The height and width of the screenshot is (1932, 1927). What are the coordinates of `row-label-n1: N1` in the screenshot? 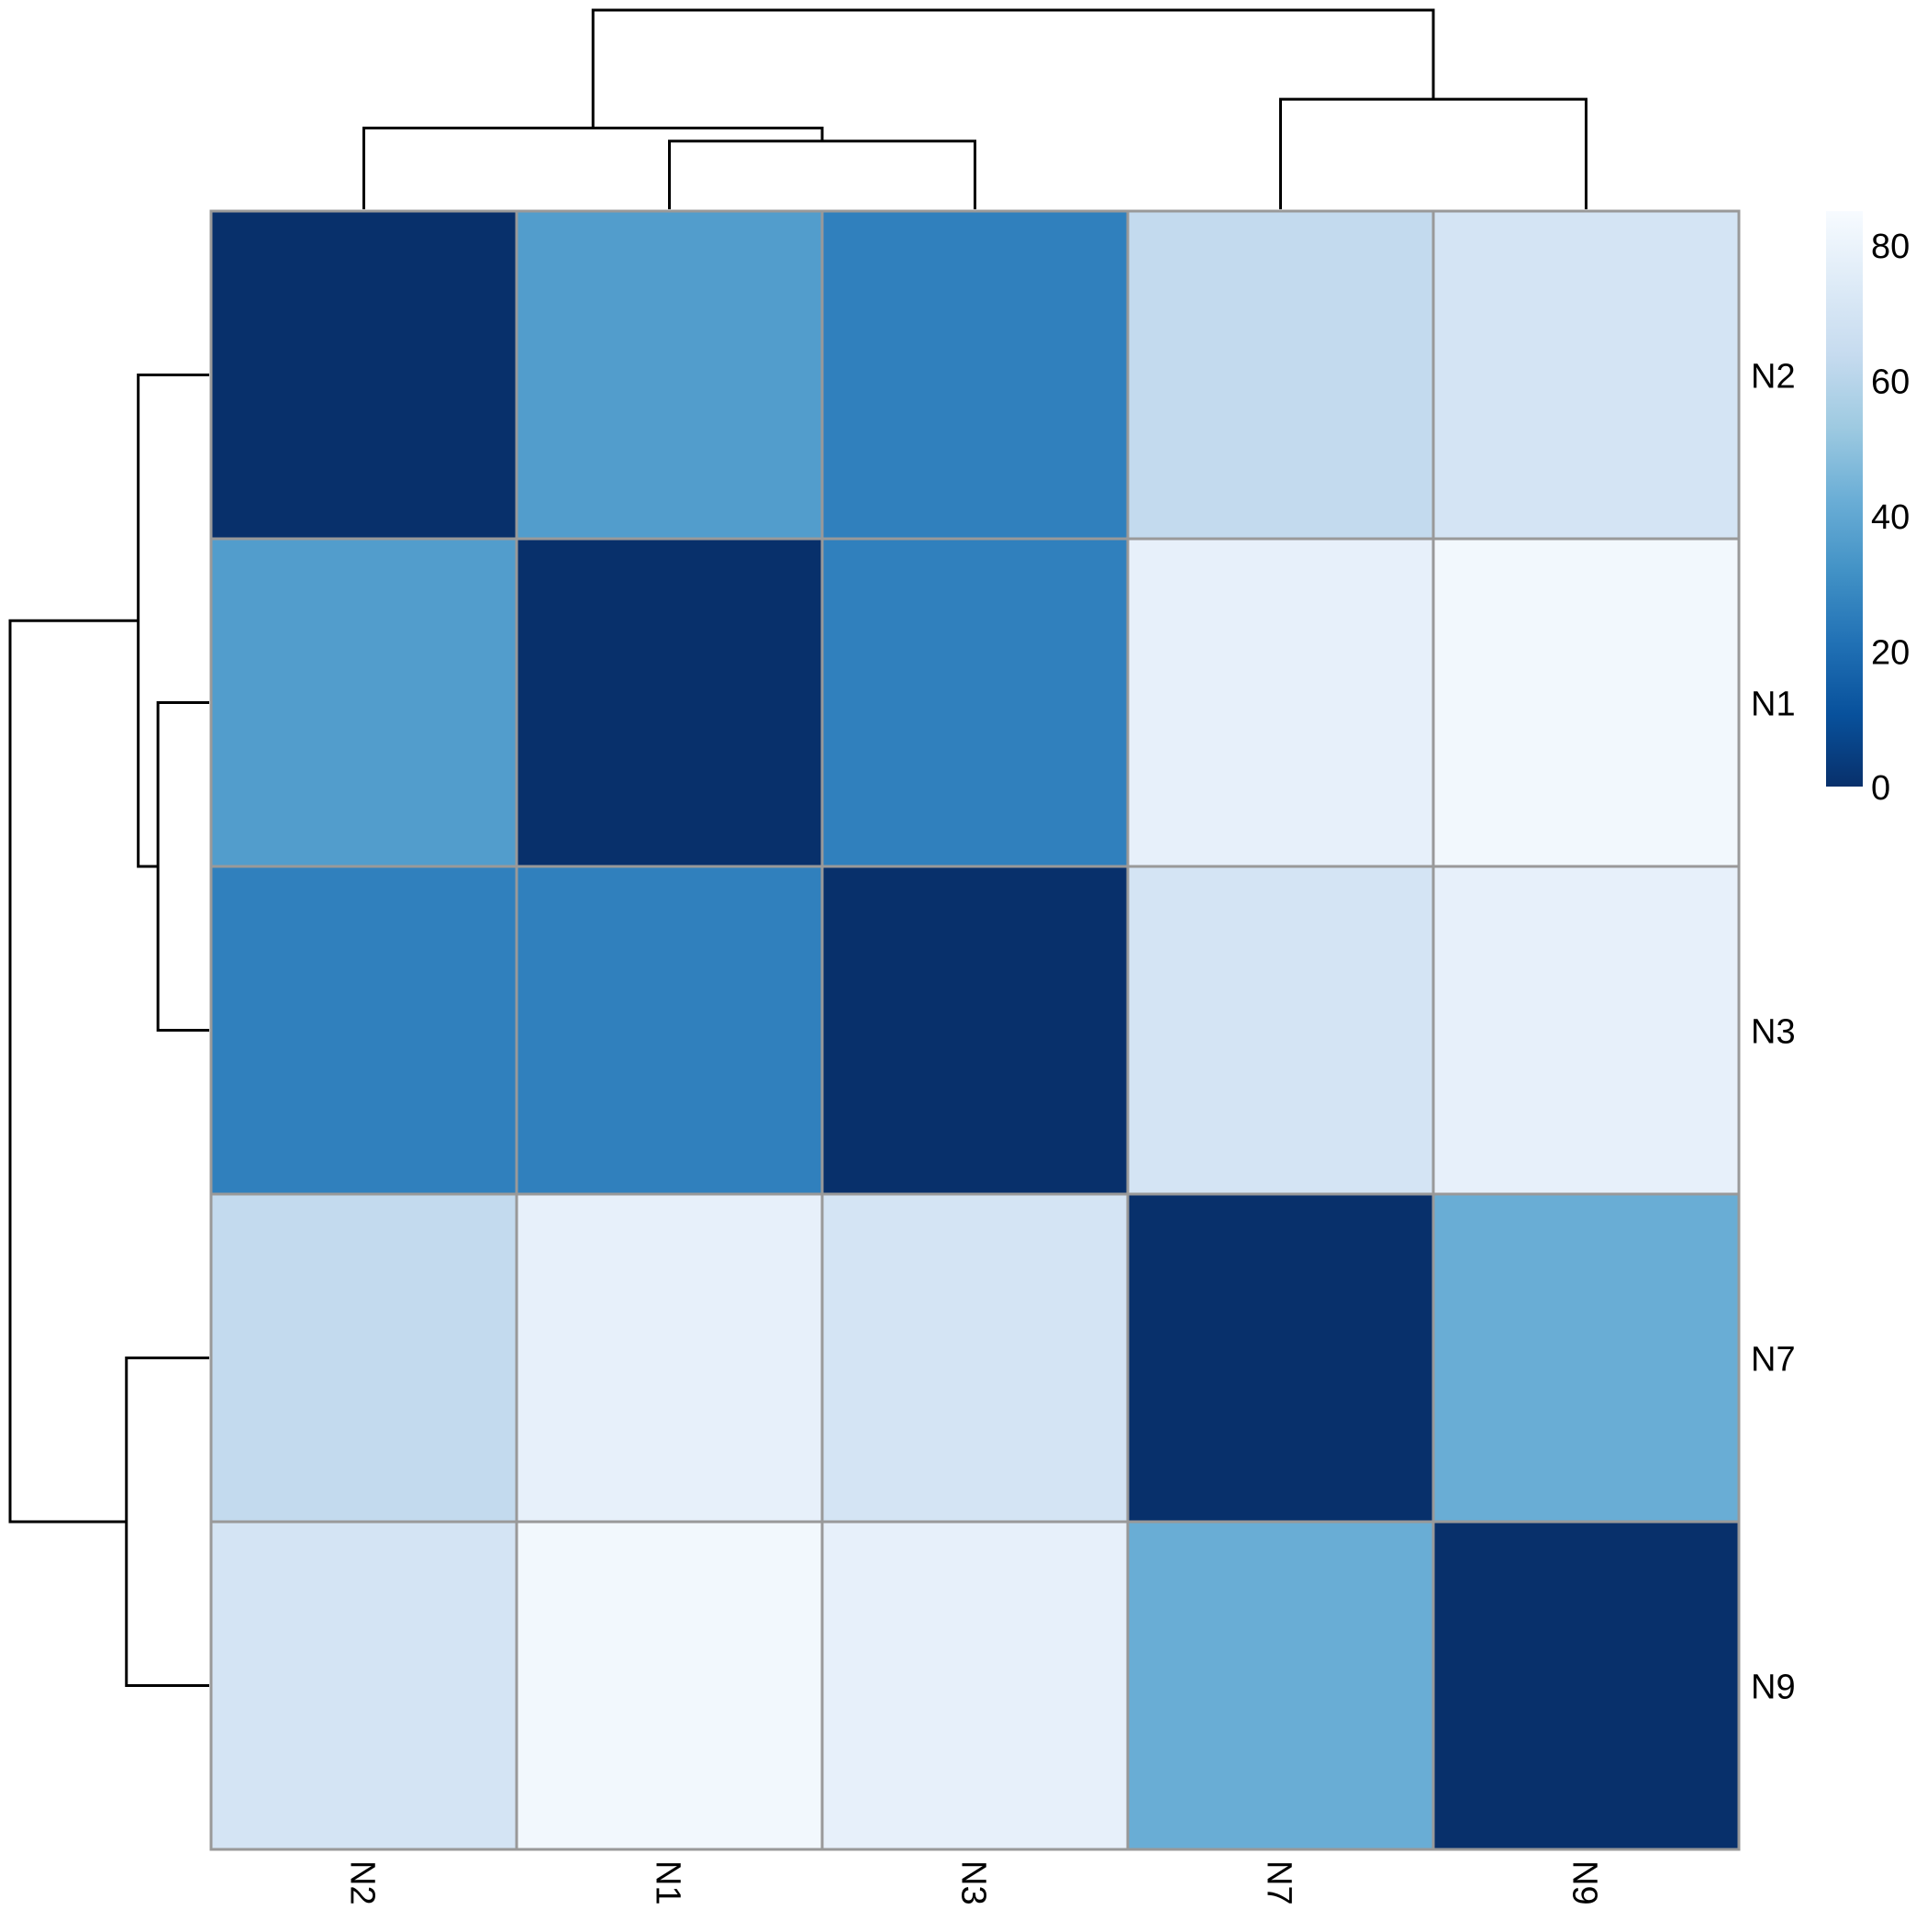 It's located at (1773, 705).